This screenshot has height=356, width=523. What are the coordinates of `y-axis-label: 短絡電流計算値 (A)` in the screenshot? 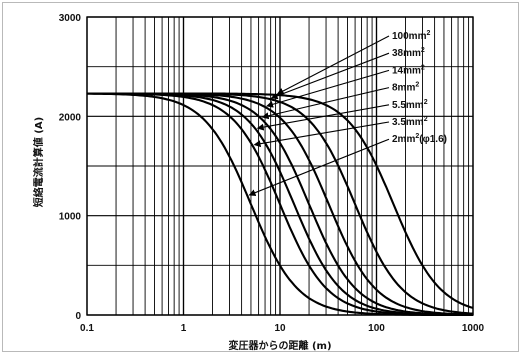 It's located at (38, 162).